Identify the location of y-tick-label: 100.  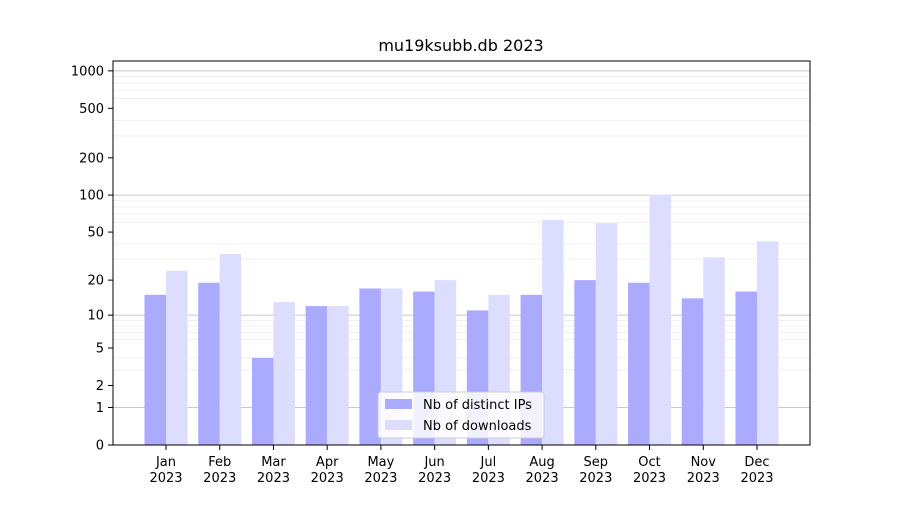
(91, 196).